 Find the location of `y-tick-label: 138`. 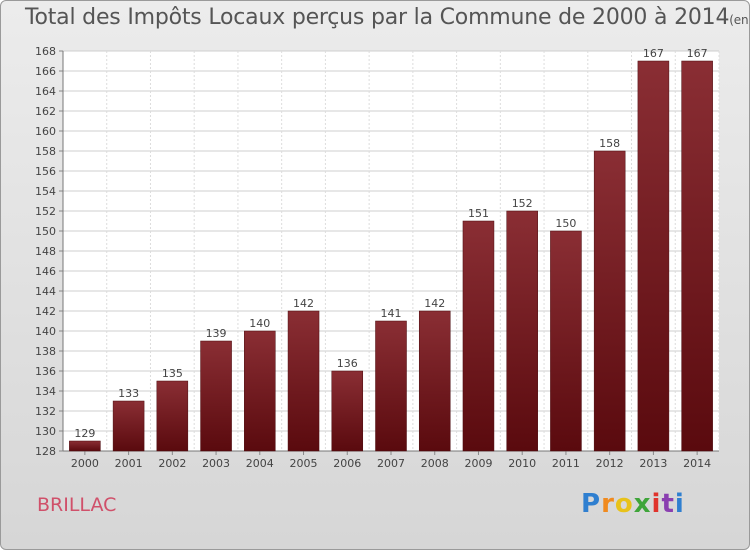

y-tick-label: 138 is located at coordinates (45, 351).